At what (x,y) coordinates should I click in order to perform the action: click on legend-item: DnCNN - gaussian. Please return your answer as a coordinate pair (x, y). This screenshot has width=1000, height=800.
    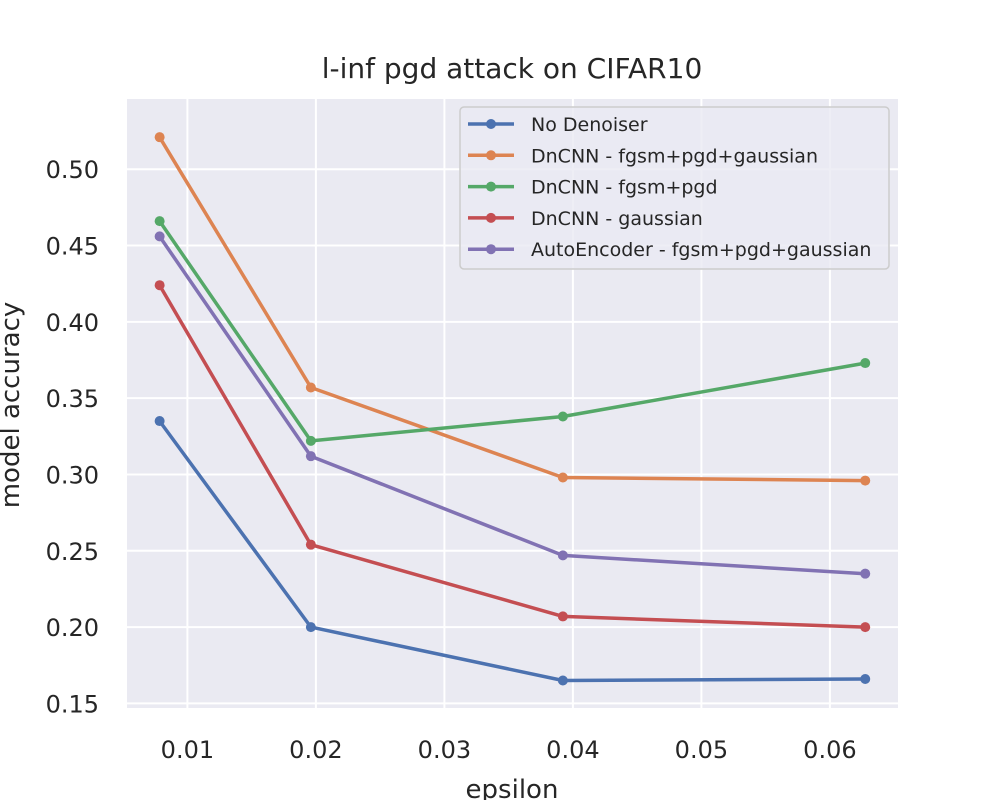
    Looking at the image, I should click on (585, 219).